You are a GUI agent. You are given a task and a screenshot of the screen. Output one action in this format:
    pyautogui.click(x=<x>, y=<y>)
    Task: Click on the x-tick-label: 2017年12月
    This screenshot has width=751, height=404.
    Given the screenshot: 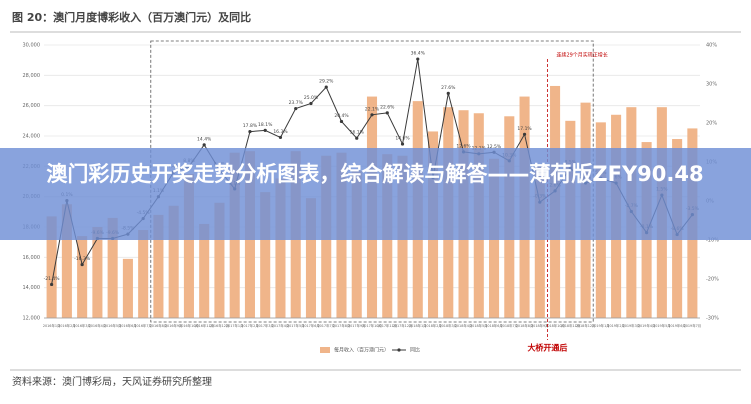 What is the action you would take?
    pyautogui.click(x=403, y=325)
    